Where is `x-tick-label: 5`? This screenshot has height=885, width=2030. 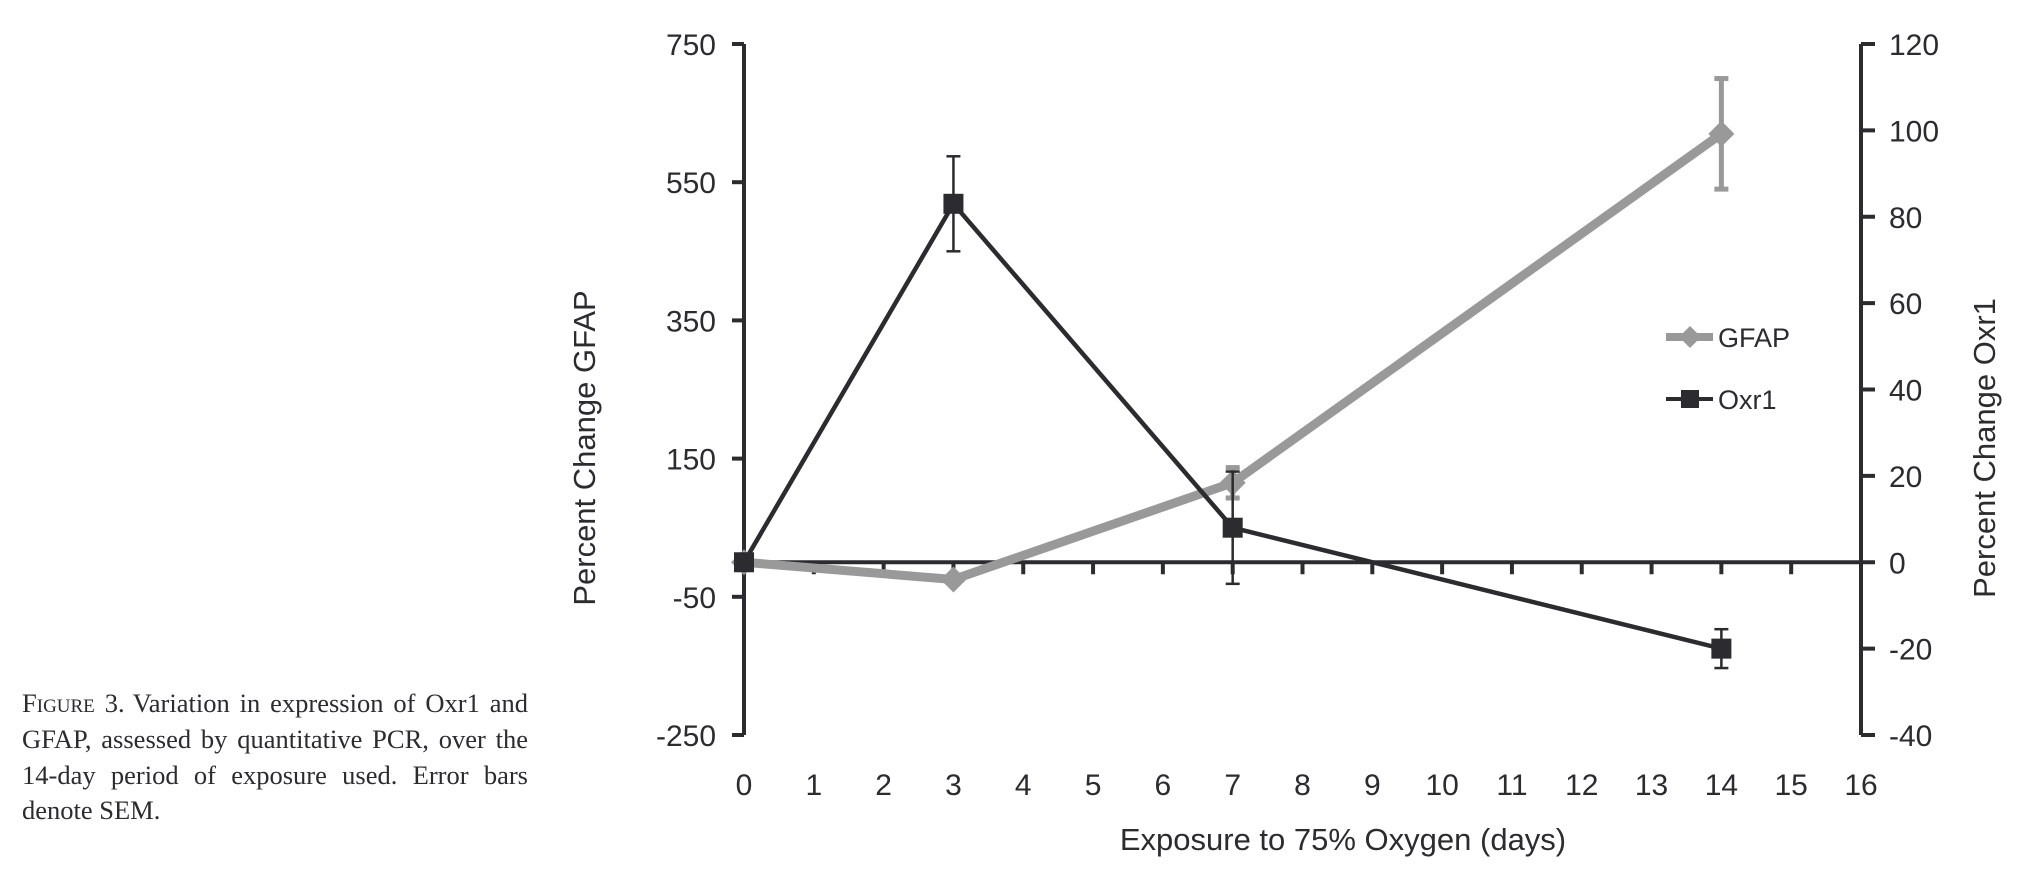 x-tick-label: 5 is located at coordinates (1093, 785).